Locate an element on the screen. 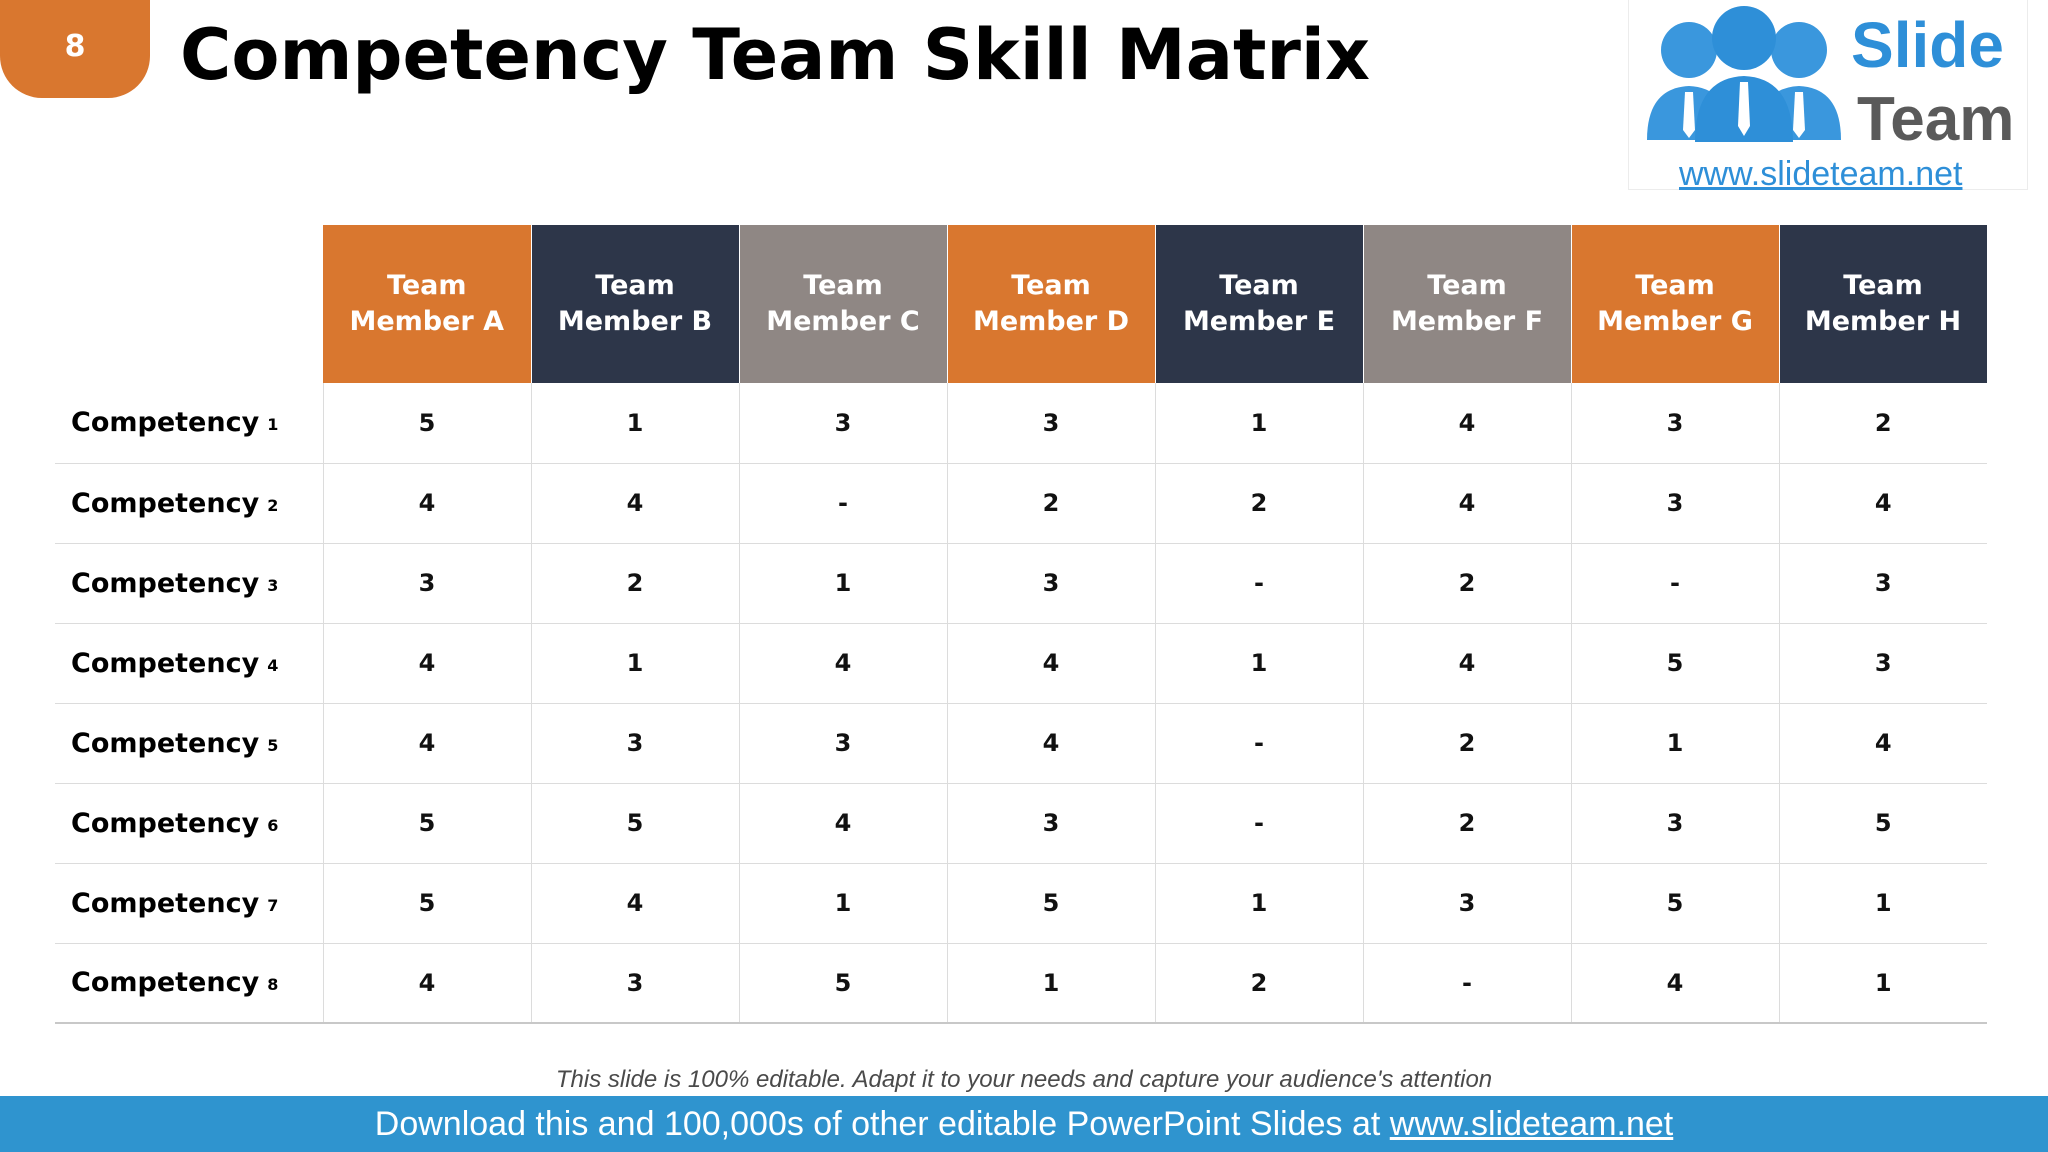 This screenshot has height=1152, width=2048. row-label: Competency 6 is located at coordinates (189, 823).